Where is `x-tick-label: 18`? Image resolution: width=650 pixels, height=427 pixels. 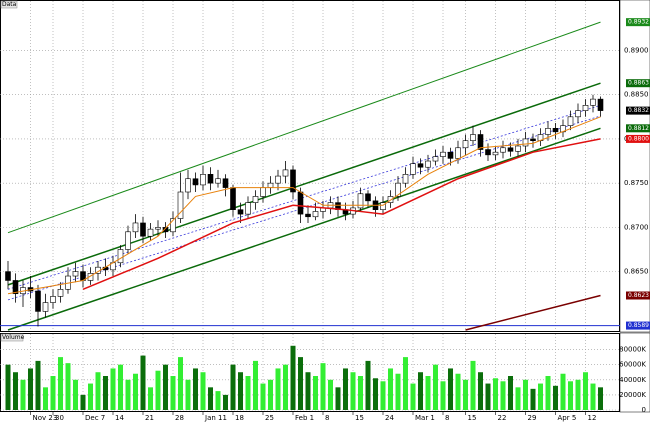
x-tick-label: 18 is located at coordinates (239, 418).